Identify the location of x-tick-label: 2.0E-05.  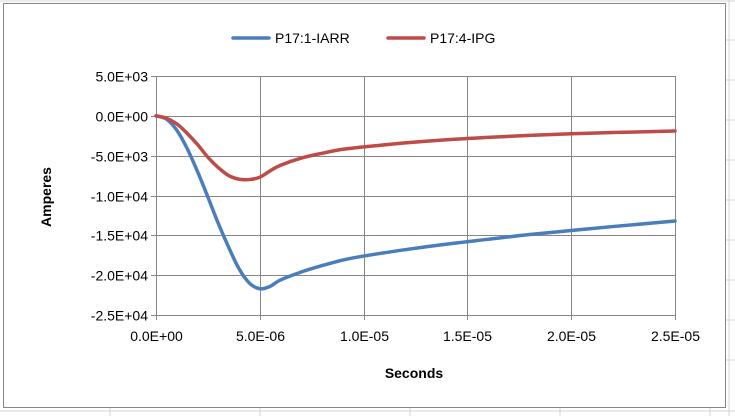
(571, 336).